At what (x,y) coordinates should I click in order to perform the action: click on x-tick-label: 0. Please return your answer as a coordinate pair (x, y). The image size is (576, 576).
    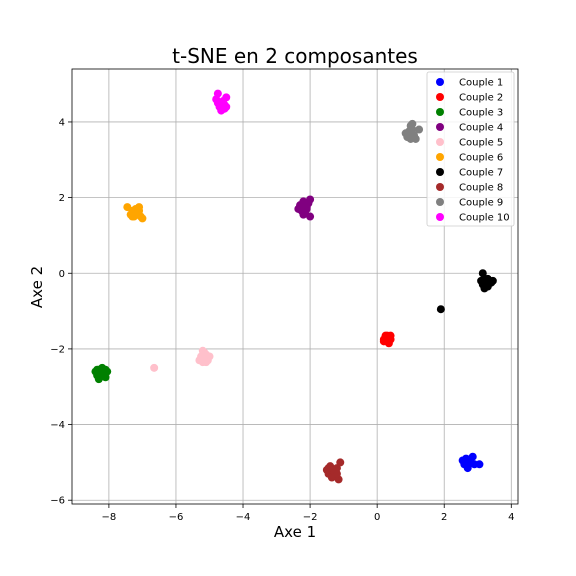
    Looking at the image, I should click on (377, 517).